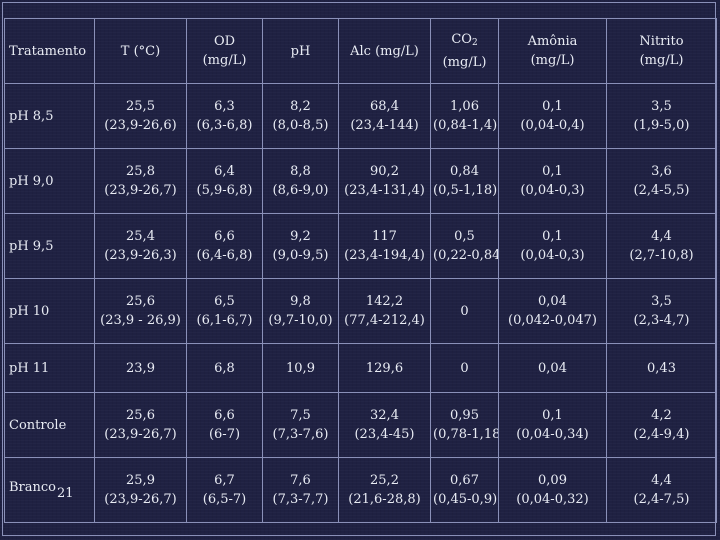 This screenshot has height=540, width=720. What do you see at coordinates (552, 301) in the screenshot?
I see `cell-value: 0,04` at bounding box center [552, 301].